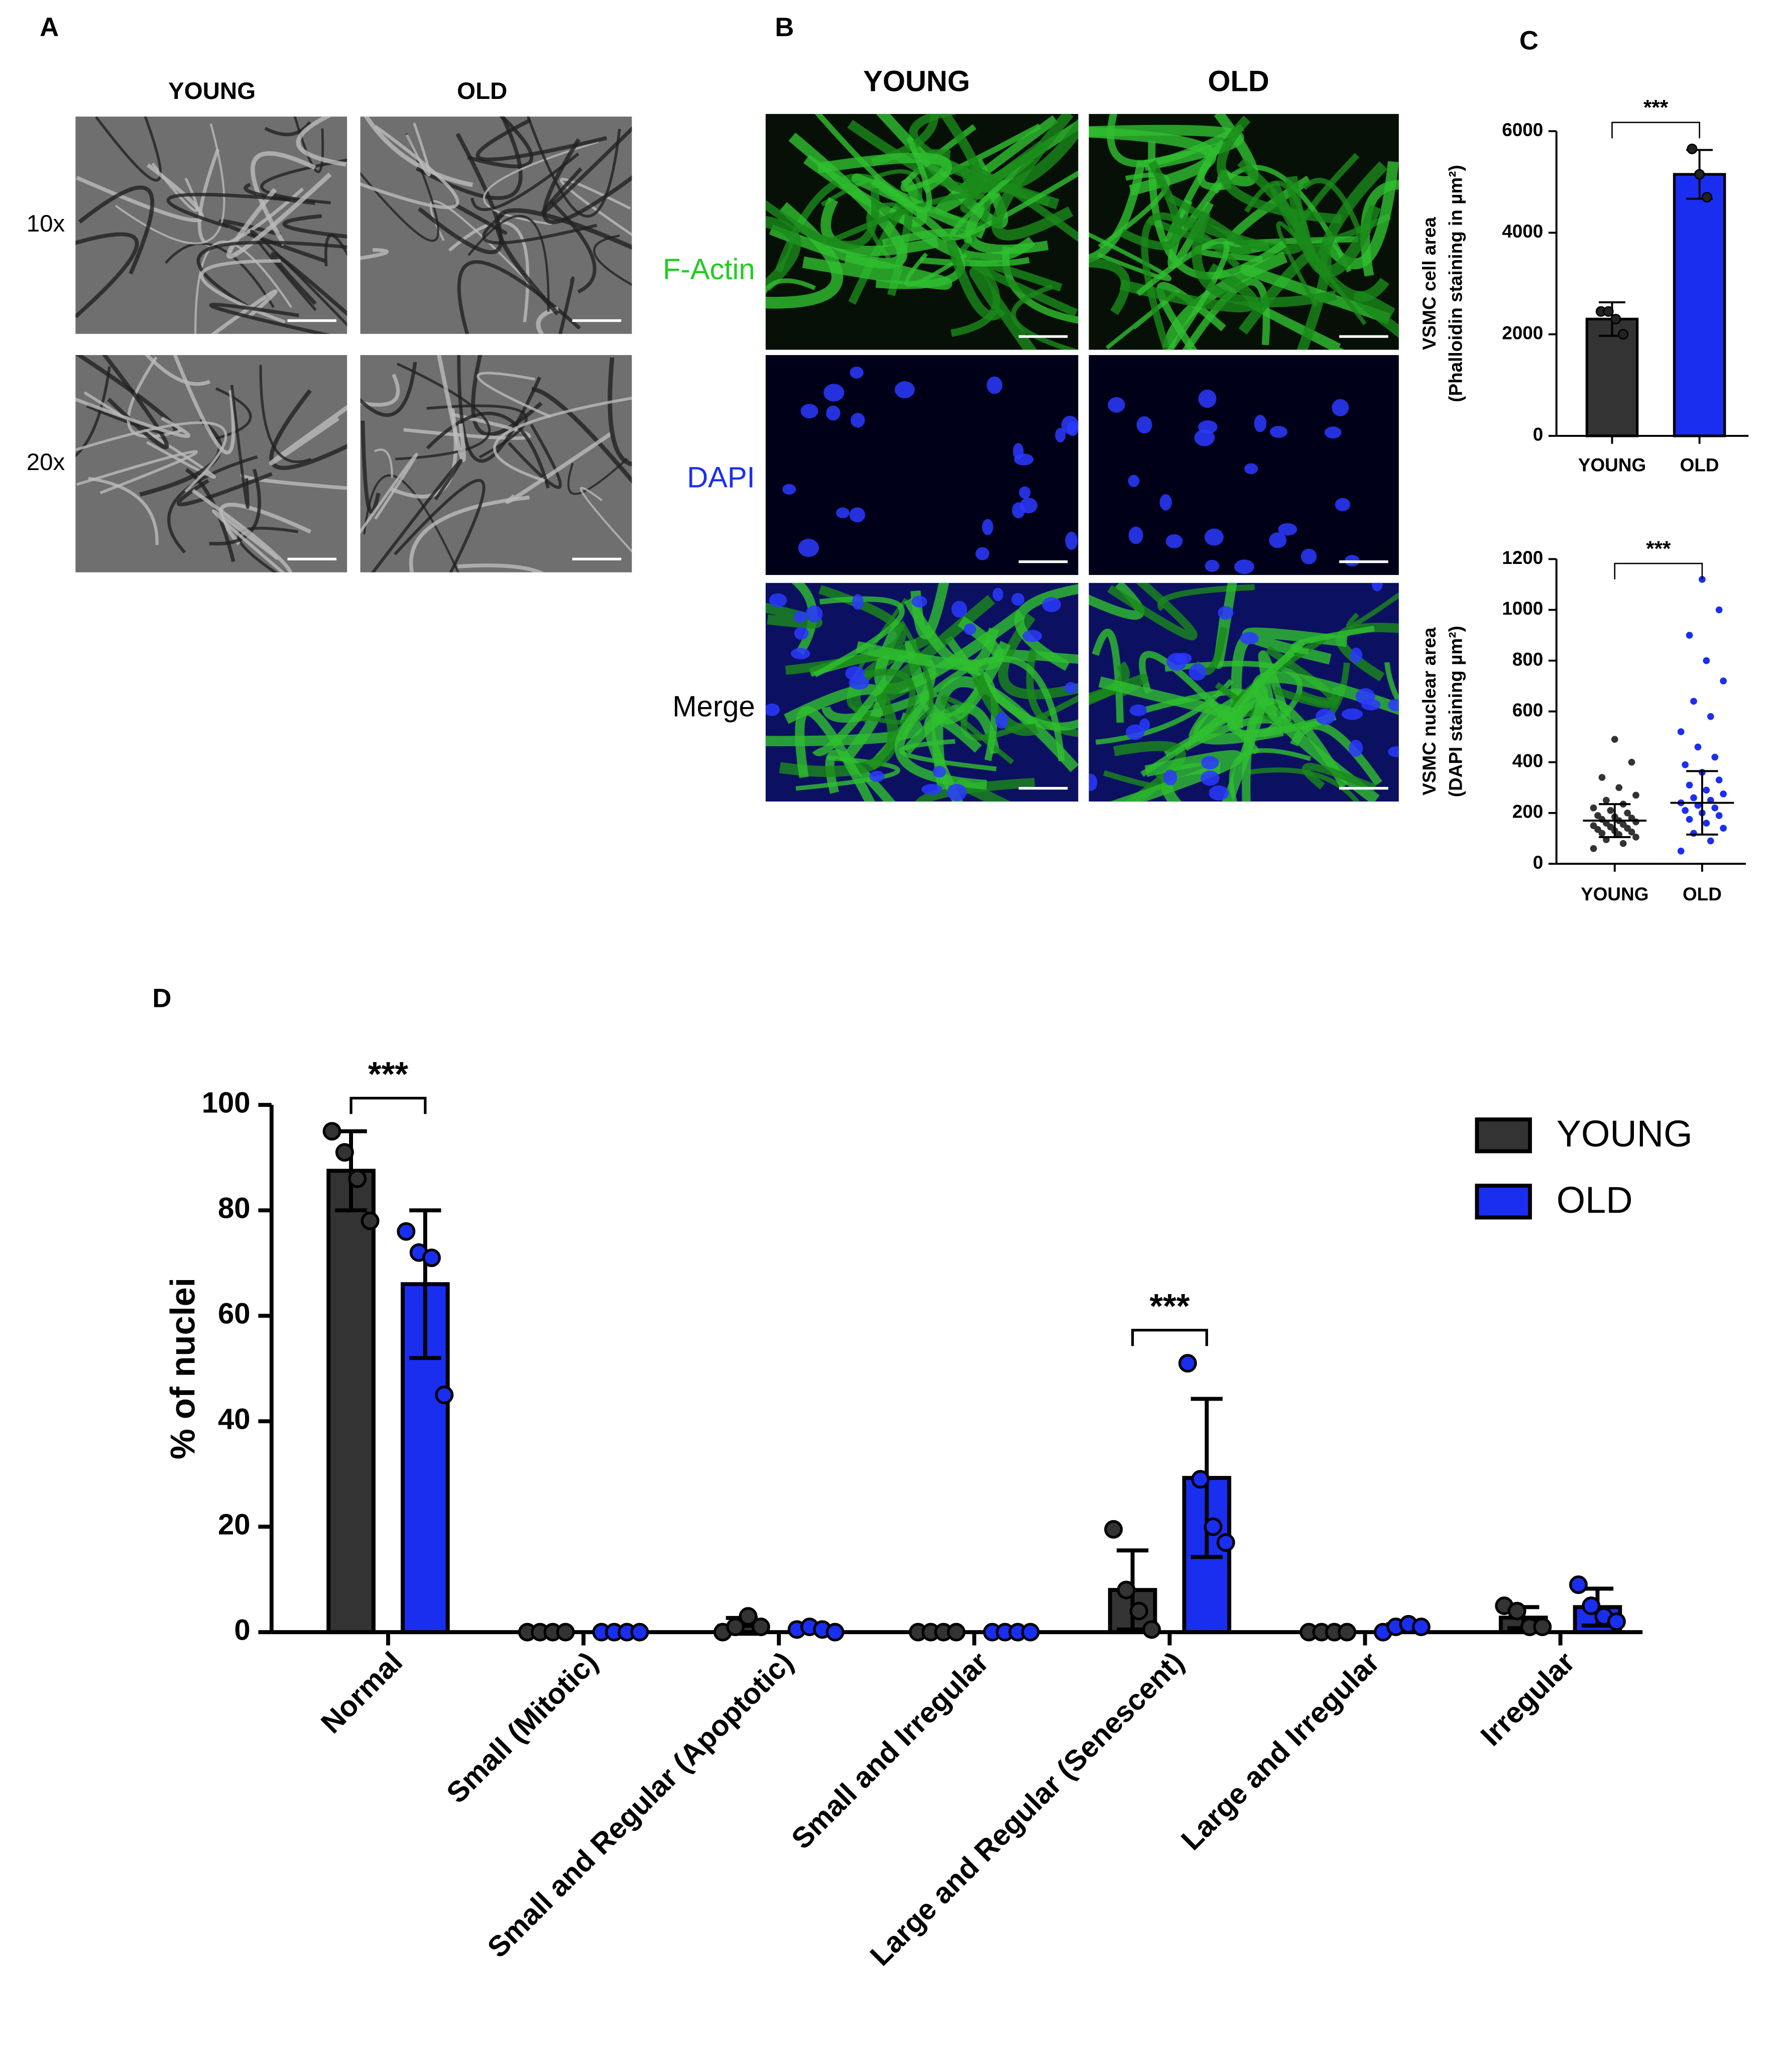 The image size is (1775, 2072). I want to click on significance-bracket, so click(1169, 1337).